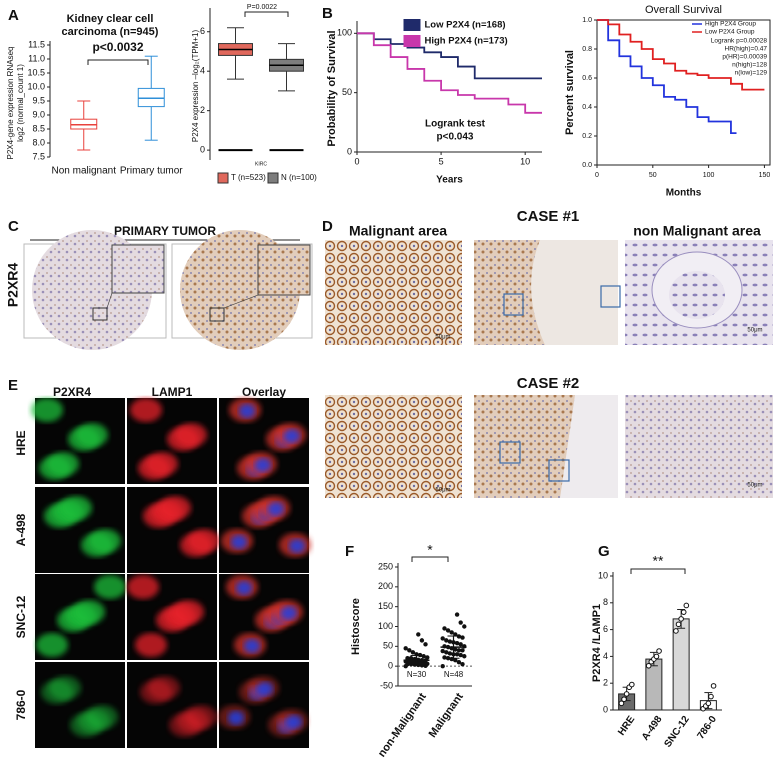 The width and height of the screenshot is (777, 774). What do you see at coordinates (570, 92) in the screenshot?
I see `y-axis-label: Percent survival` at bounding box center [570, 92].